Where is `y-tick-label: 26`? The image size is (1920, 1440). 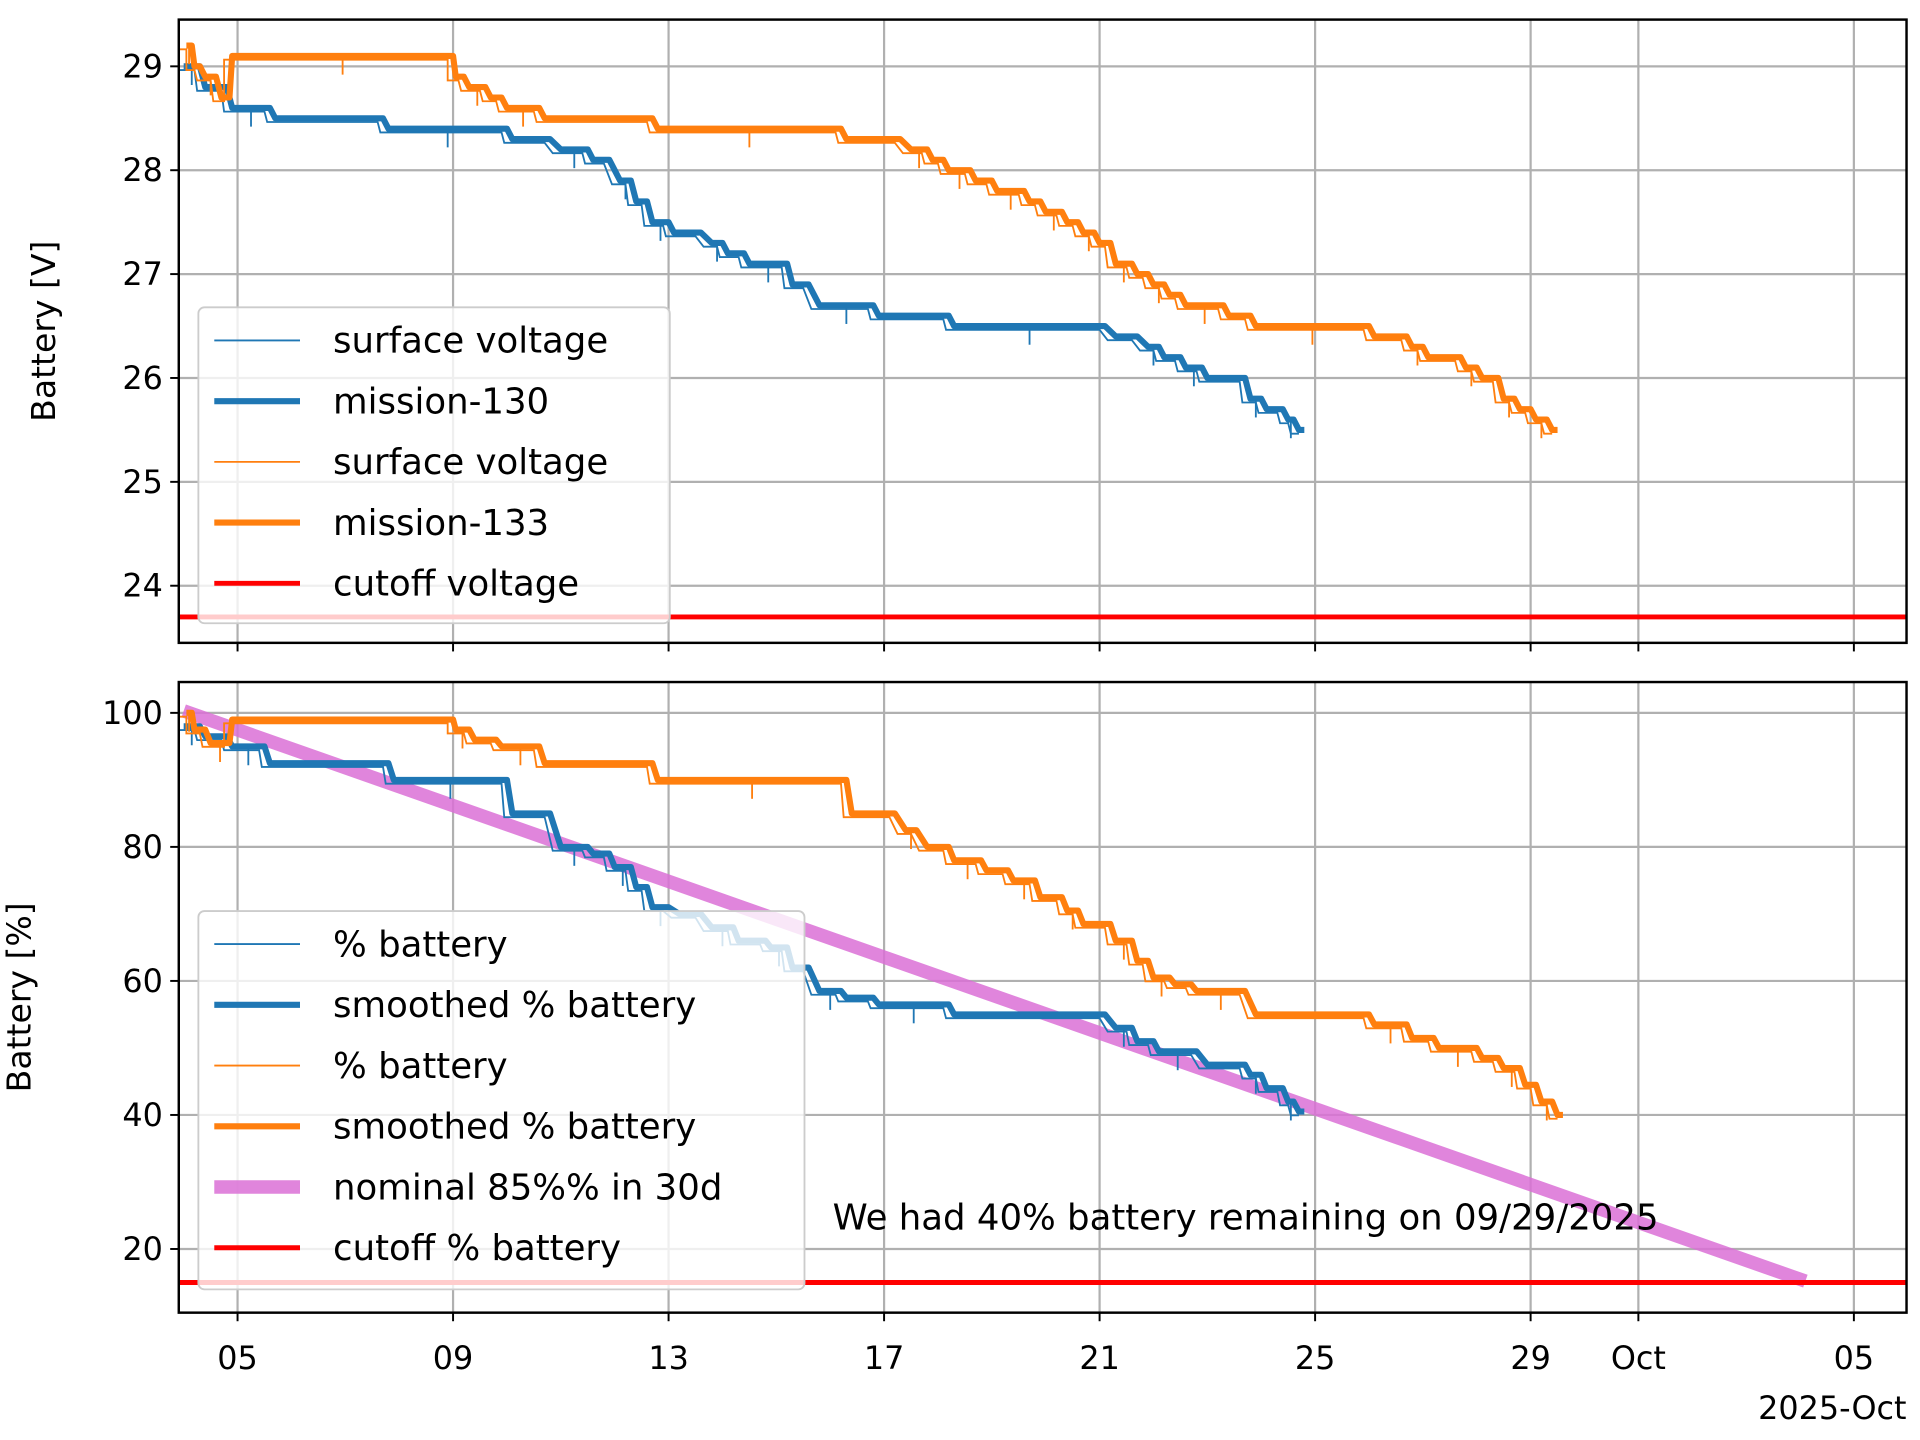 y-tick-label: 26 is located at coordinates (142, 378).